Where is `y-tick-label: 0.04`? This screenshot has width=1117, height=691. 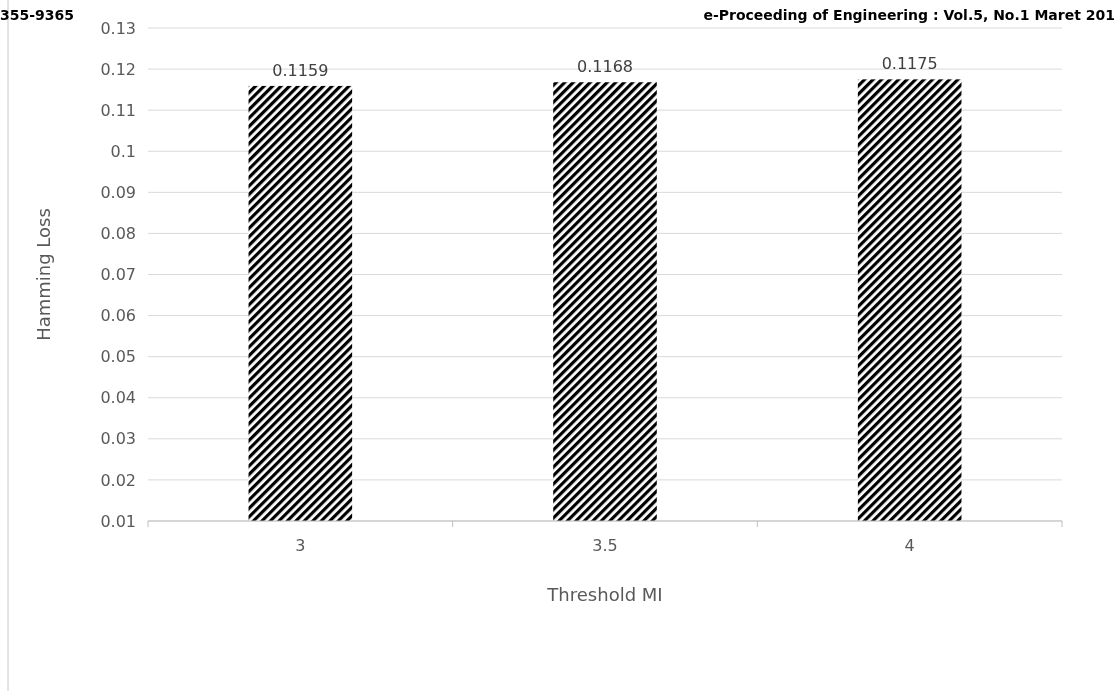 y-tick-label: 0.04 is located at coordinates (118, 398).